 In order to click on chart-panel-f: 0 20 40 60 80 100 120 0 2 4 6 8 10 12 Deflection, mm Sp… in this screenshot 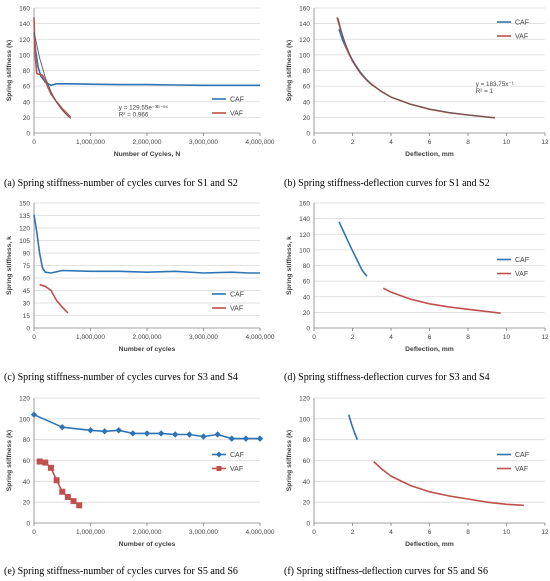, I will do `click(415, 471)`.